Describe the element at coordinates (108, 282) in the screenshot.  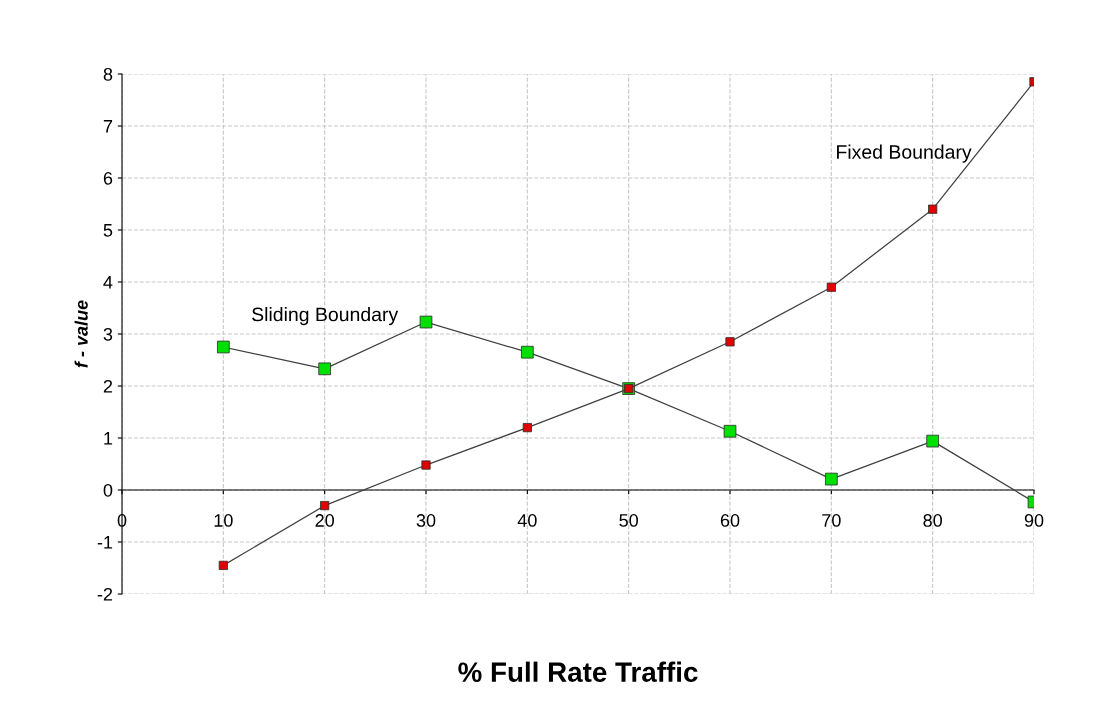
I see `y-tick-label: 4` at that location.